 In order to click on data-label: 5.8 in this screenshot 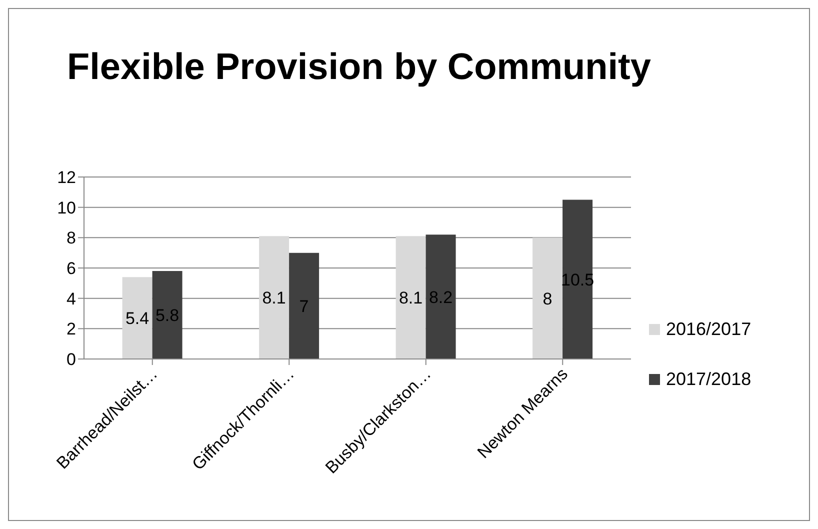, I will do `click(167, 316)`.